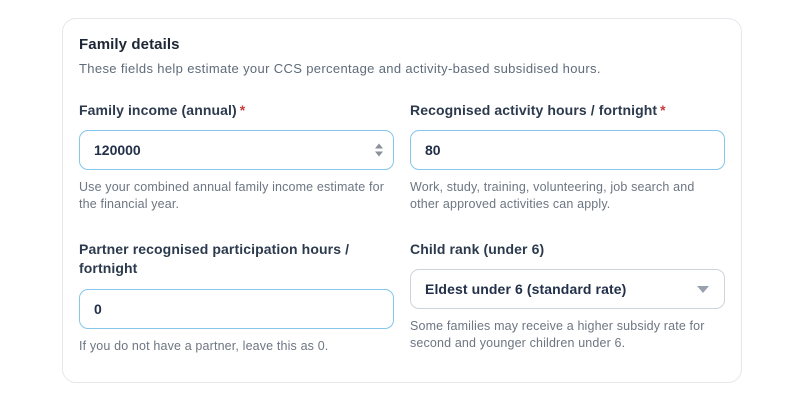 The image size is (800, 400). I want to click on number-stepper-icon, so click(379, 150).